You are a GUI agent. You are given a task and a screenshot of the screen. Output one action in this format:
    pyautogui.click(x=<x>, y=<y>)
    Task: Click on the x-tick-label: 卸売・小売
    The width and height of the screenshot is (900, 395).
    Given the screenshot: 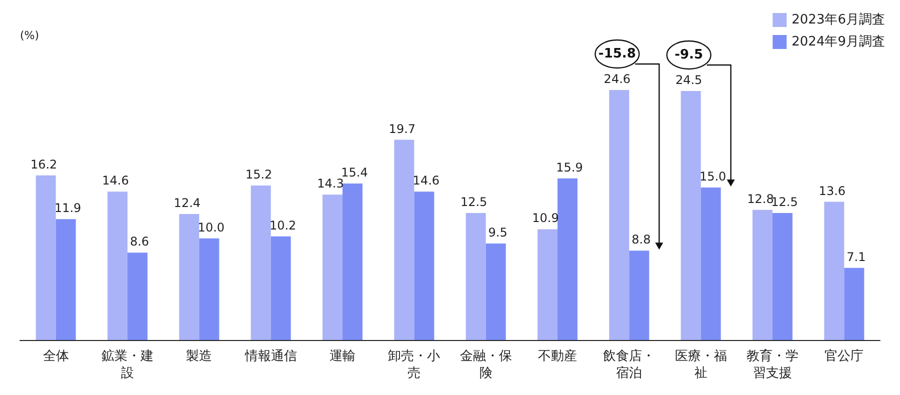 What is the action you would take?
    pyautogui.click(x=414, y=365)
    